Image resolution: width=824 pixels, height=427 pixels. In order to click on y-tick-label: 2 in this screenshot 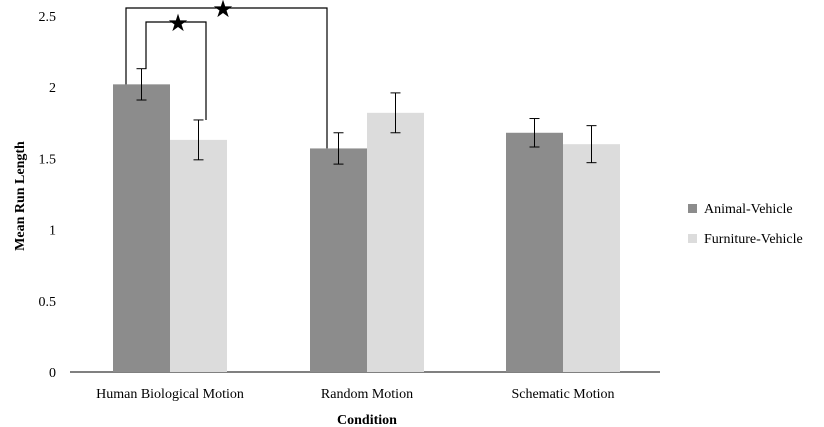, I will do `click(52, 88)`.